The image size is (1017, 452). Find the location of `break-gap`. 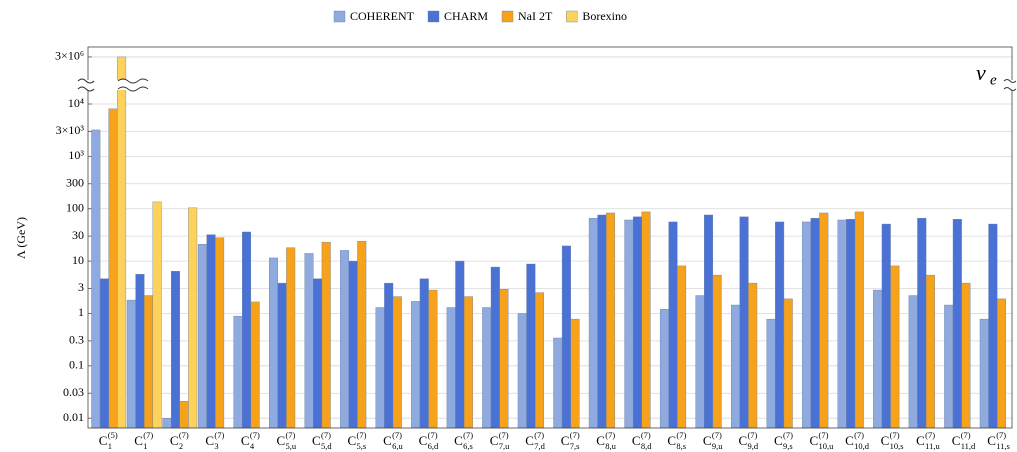

break-gap is located at coordinates (1011, 85).